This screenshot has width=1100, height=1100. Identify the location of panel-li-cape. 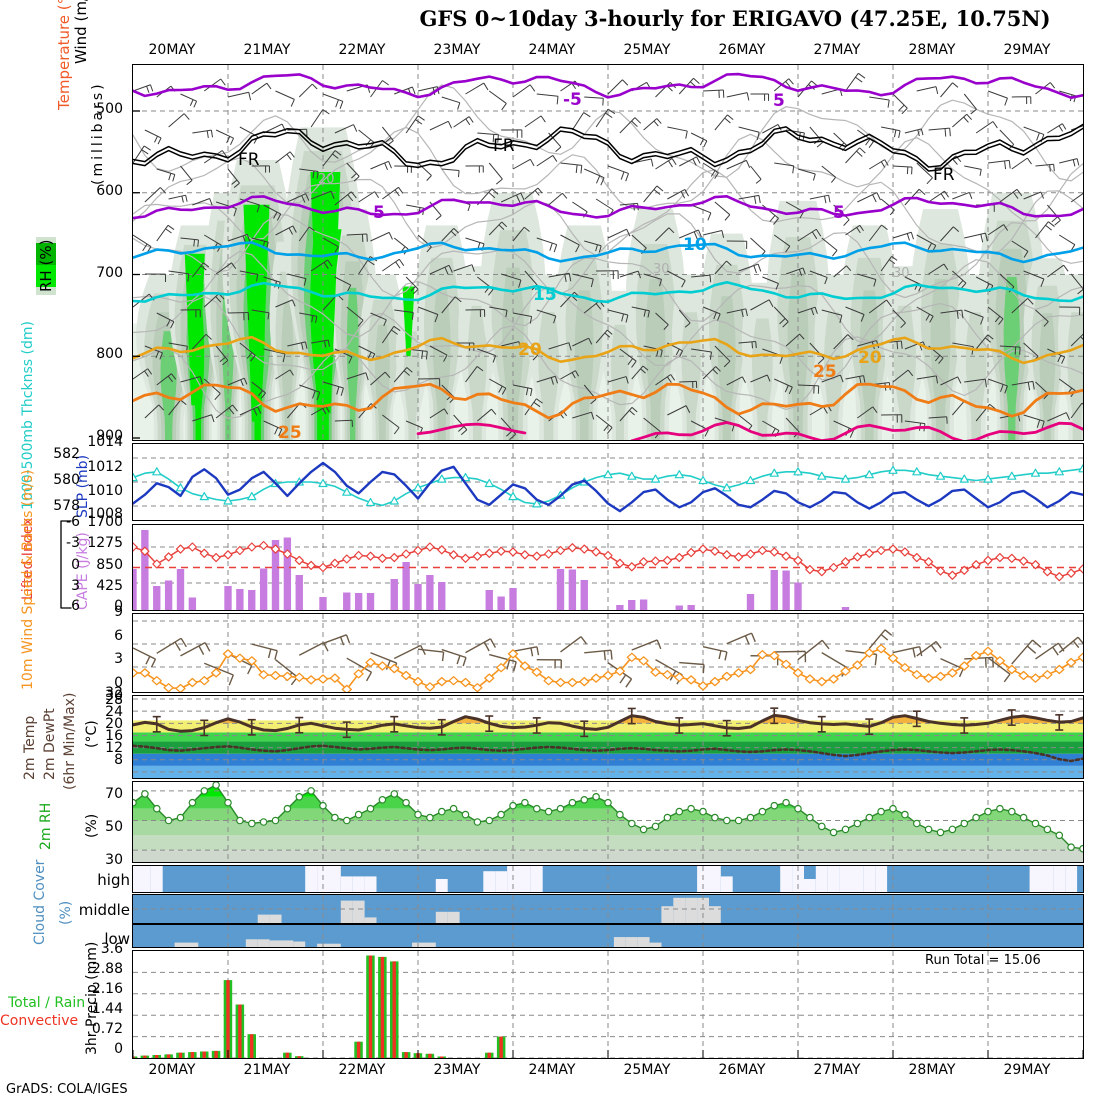
(608, 567).